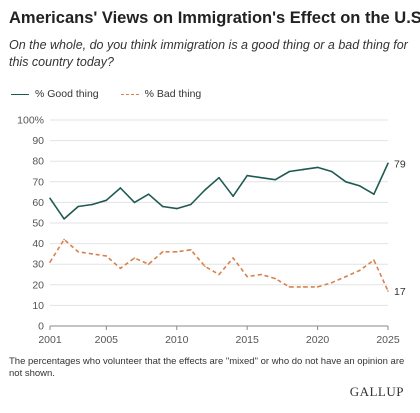 This screenshot has height=413, width=420. Describe the element at coordinates (38, 265) in the screenshot. I see `y-tick-label: 30` at that location.